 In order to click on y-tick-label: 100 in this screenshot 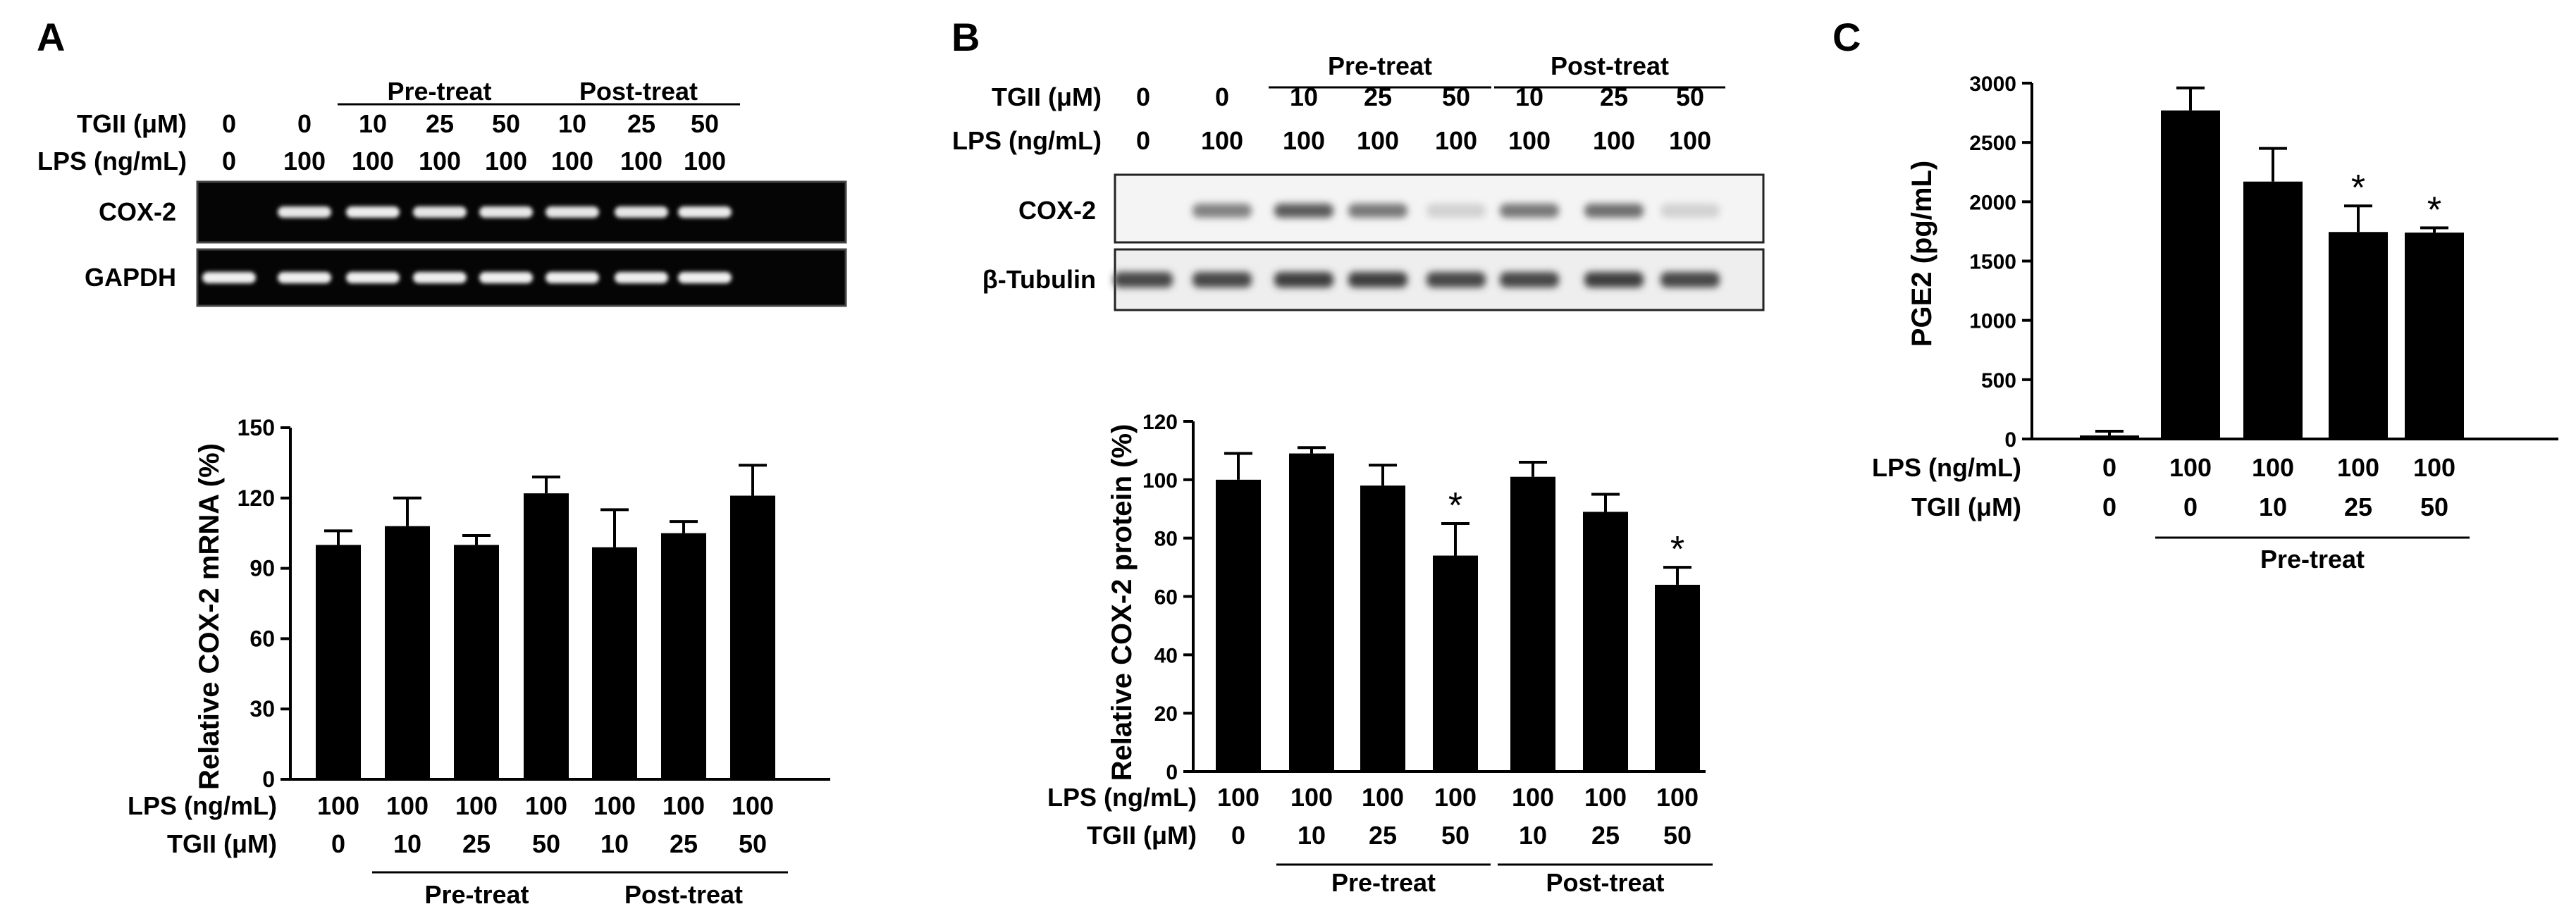, I will do `click(1160, 481)`.